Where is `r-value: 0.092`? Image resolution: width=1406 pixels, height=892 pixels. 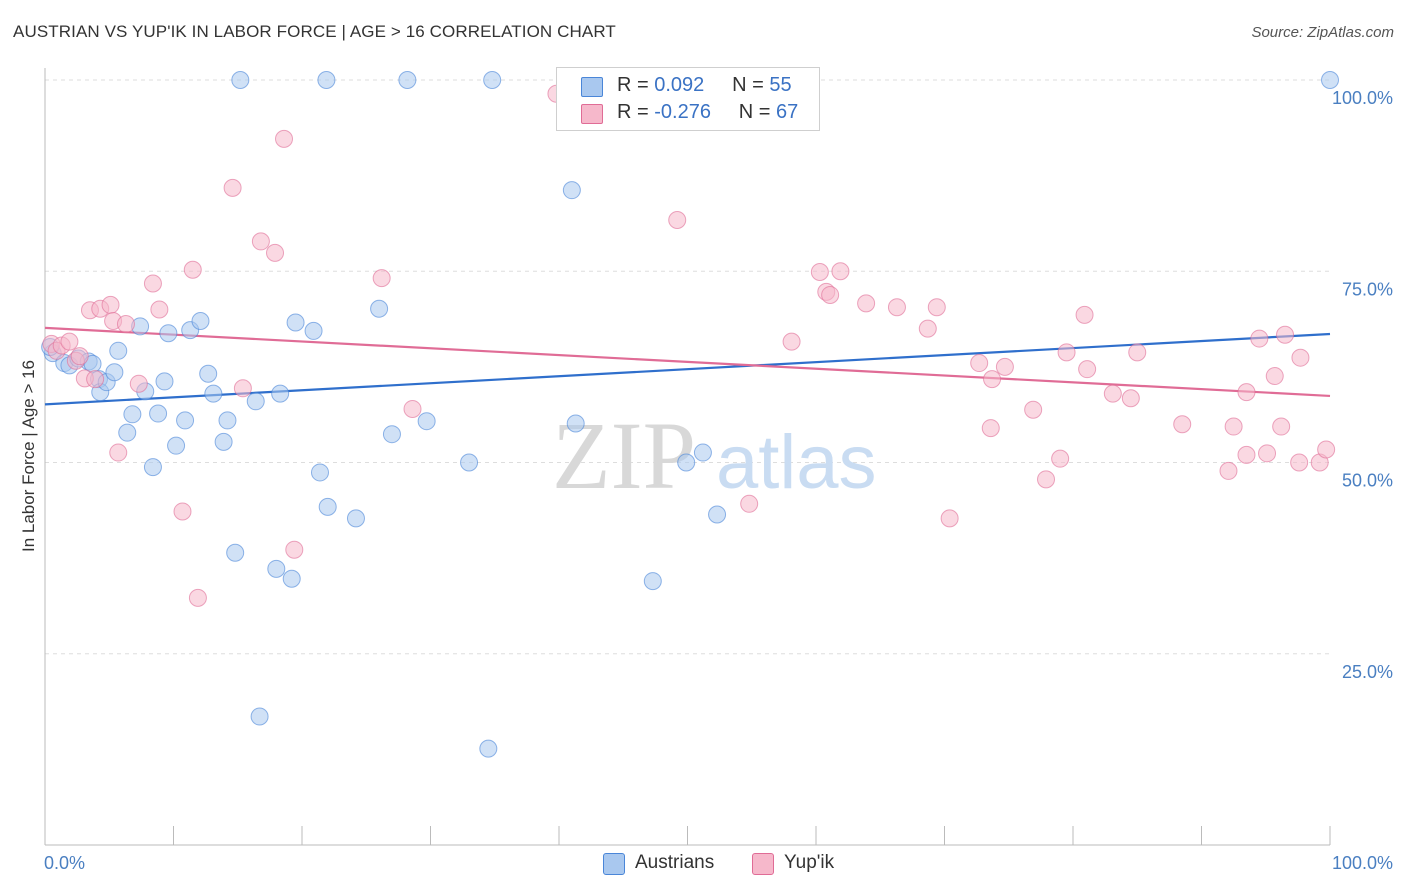 r-value: 0.092 is located at coordinates (679, 85).